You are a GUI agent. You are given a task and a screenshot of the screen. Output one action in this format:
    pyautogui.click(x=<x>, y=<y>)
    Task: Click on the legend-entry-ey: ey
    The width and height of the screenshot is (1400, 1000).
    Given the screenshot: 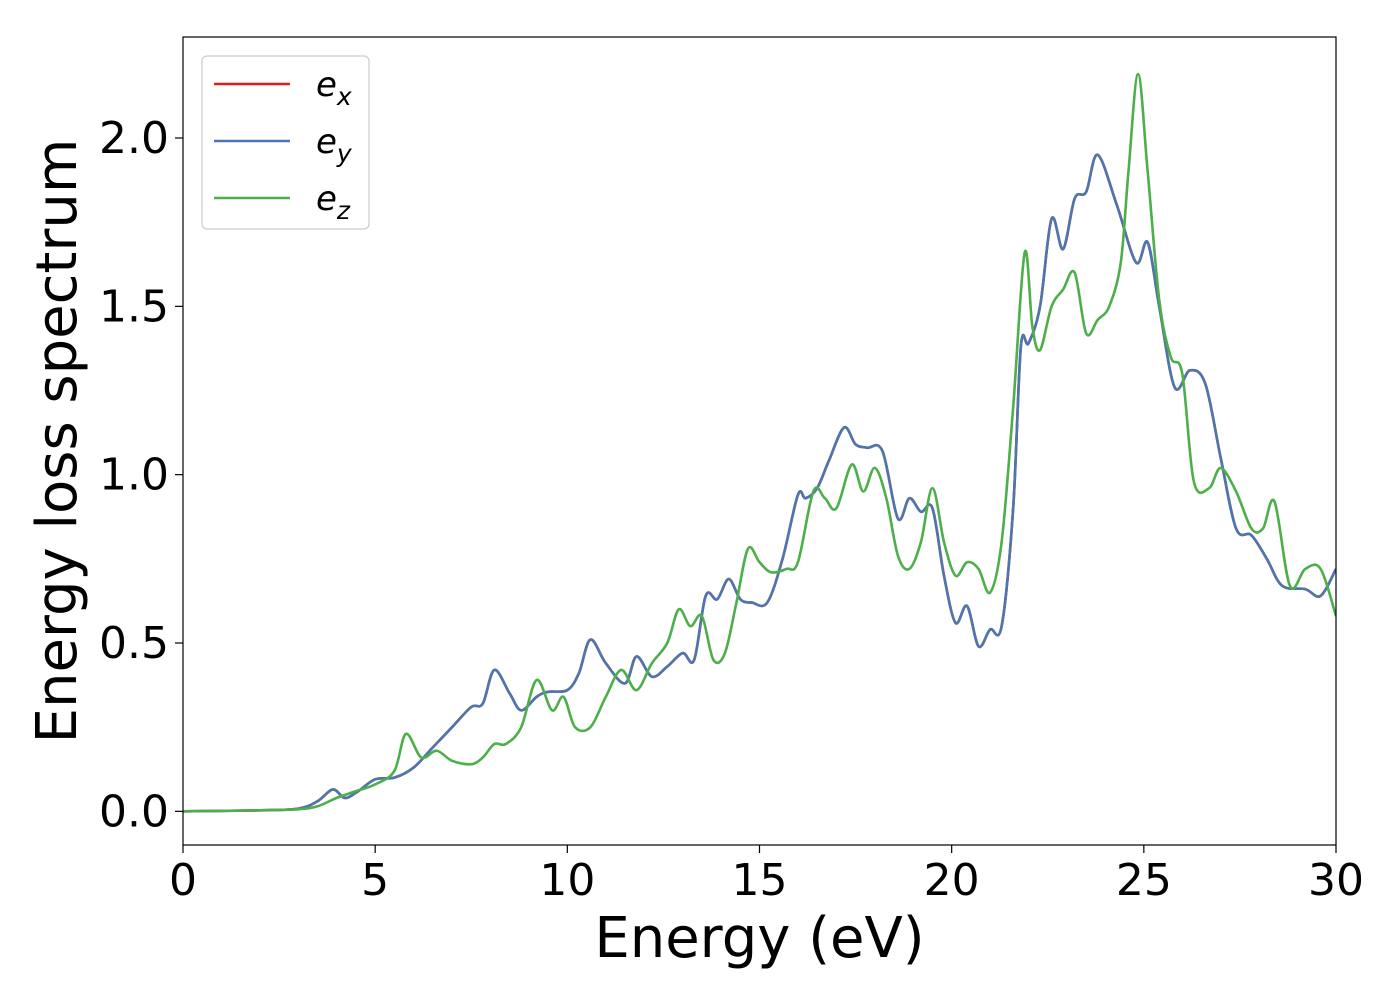 What is the action you would take?
    pyautogui.click(x=334, y=145)
    